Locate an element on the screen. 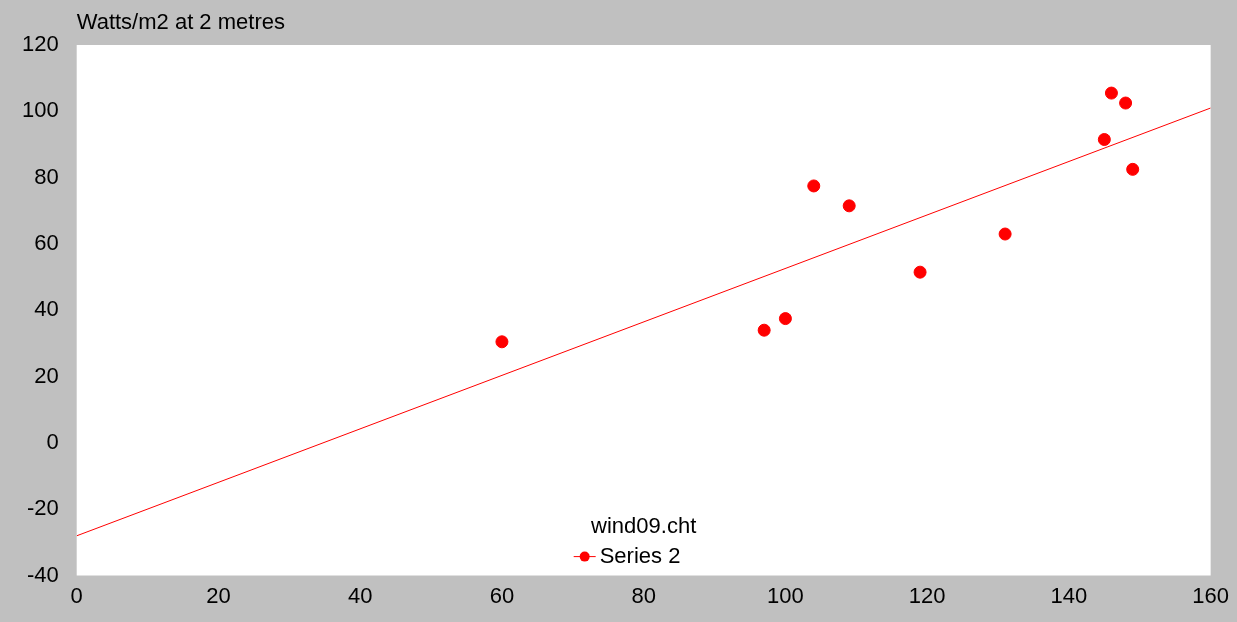 The height and width of the screenshot is (622, 1237). y-tick-label: 40 is located at coordinates (46, 309).